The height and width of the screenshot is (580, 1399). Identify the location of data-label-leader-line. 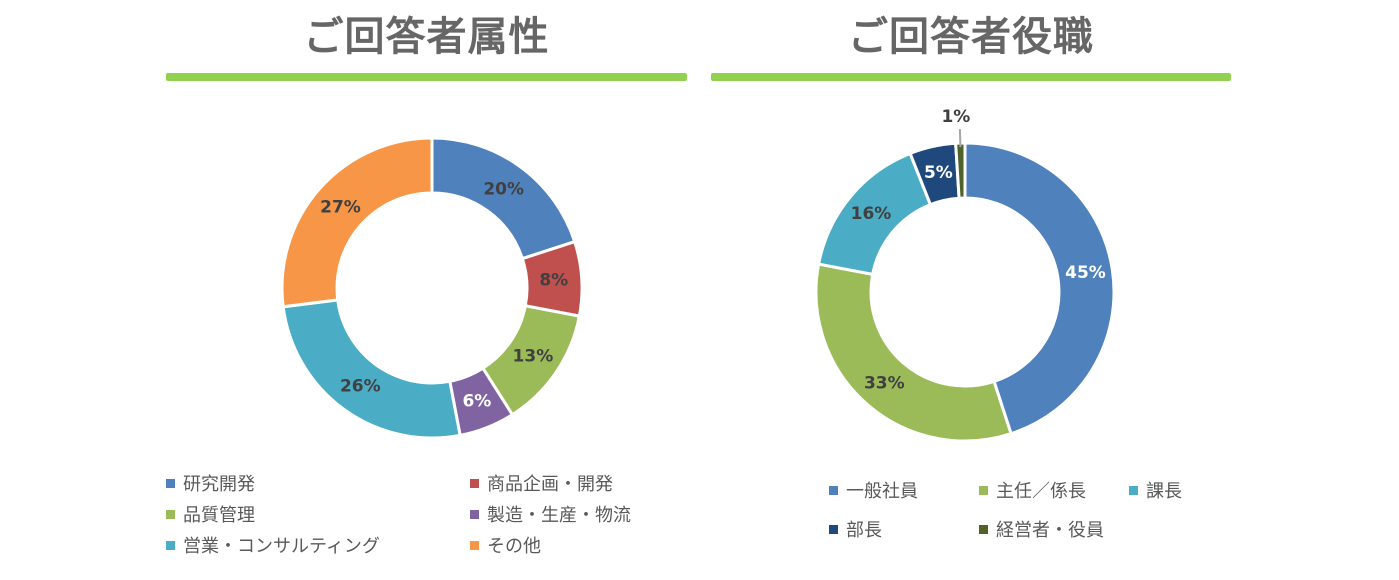
(960, 138).